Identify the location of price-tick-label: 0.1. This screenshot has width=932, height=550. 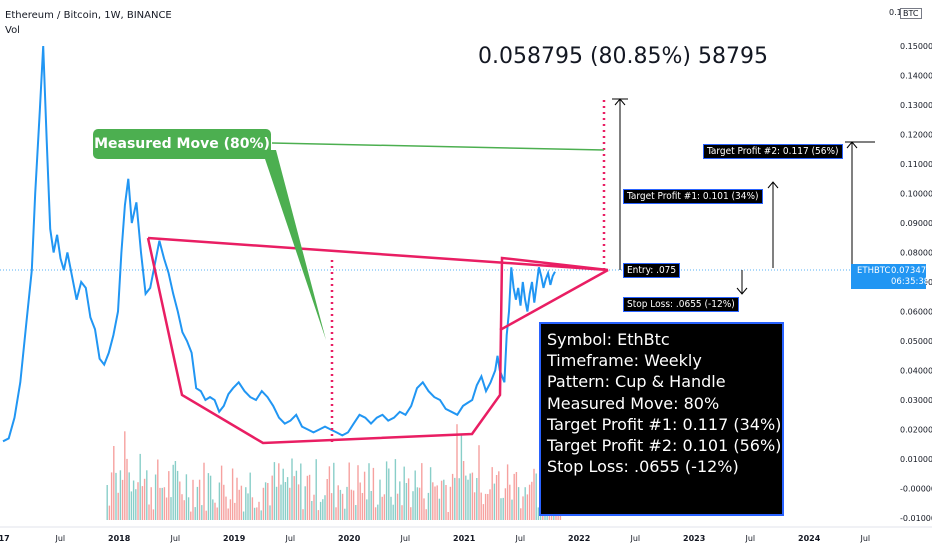
(895, 12).